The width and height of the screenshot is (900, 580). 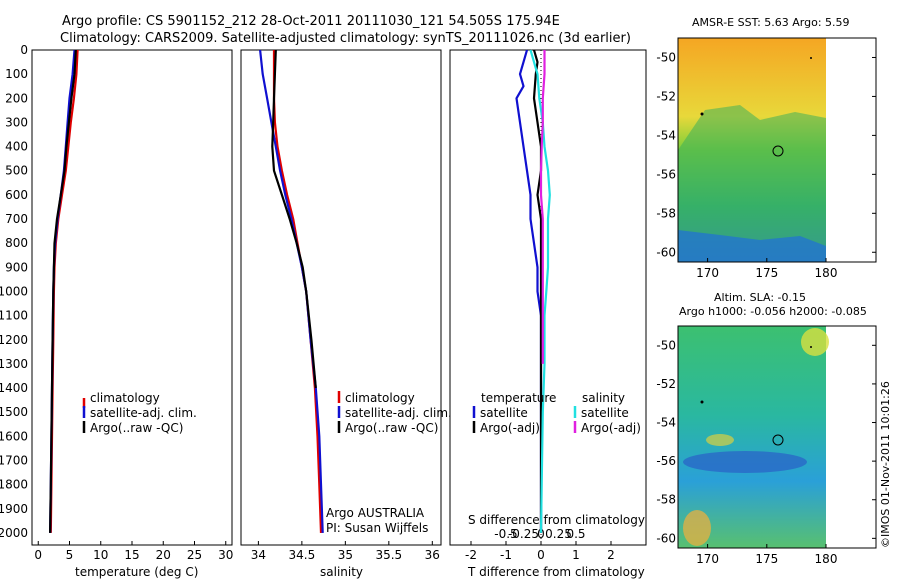 I want to click on depth-tick-300: 300, so click(x=16, y=122).